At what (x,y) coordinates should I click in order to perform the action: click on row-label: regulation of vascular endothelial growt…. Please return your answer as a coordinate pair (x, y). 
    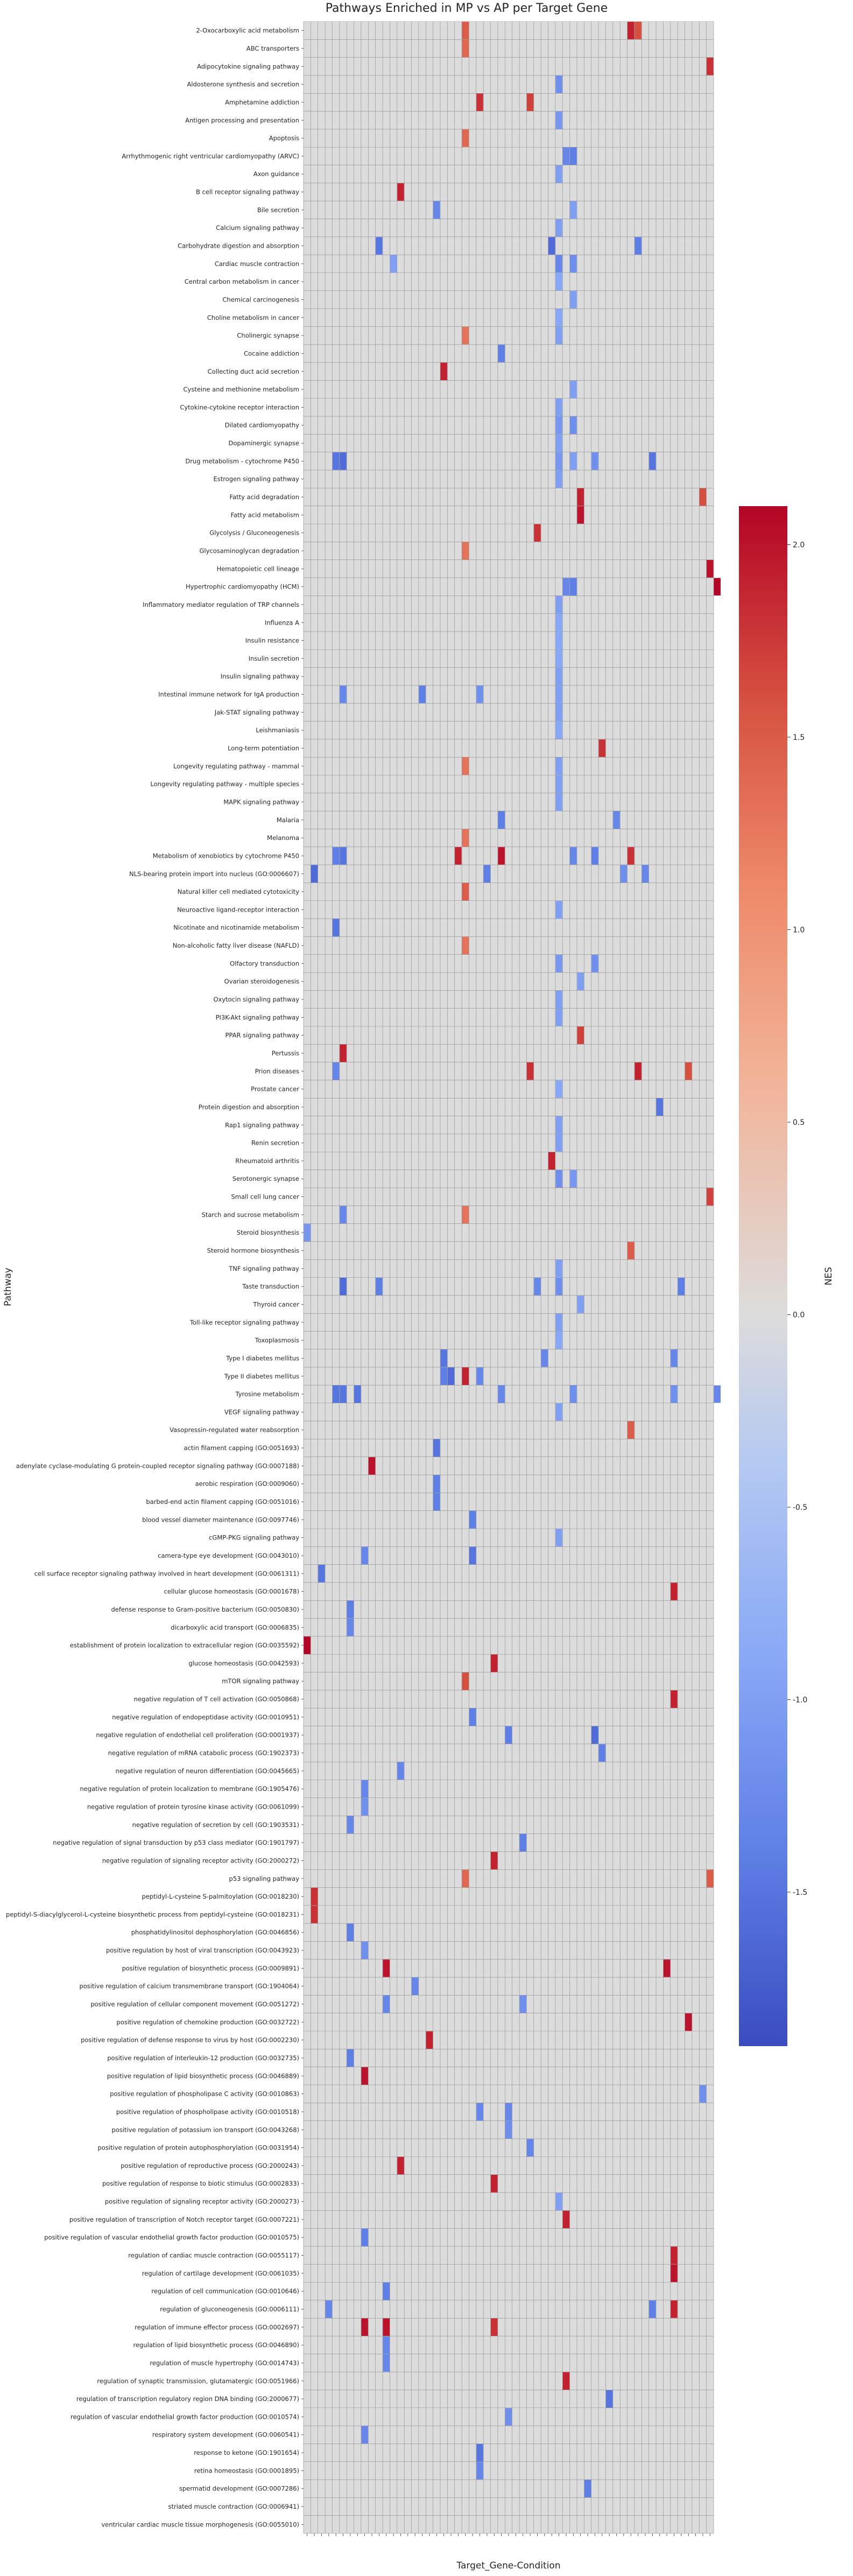
    Looking at the image, I should click on (185, 2416).